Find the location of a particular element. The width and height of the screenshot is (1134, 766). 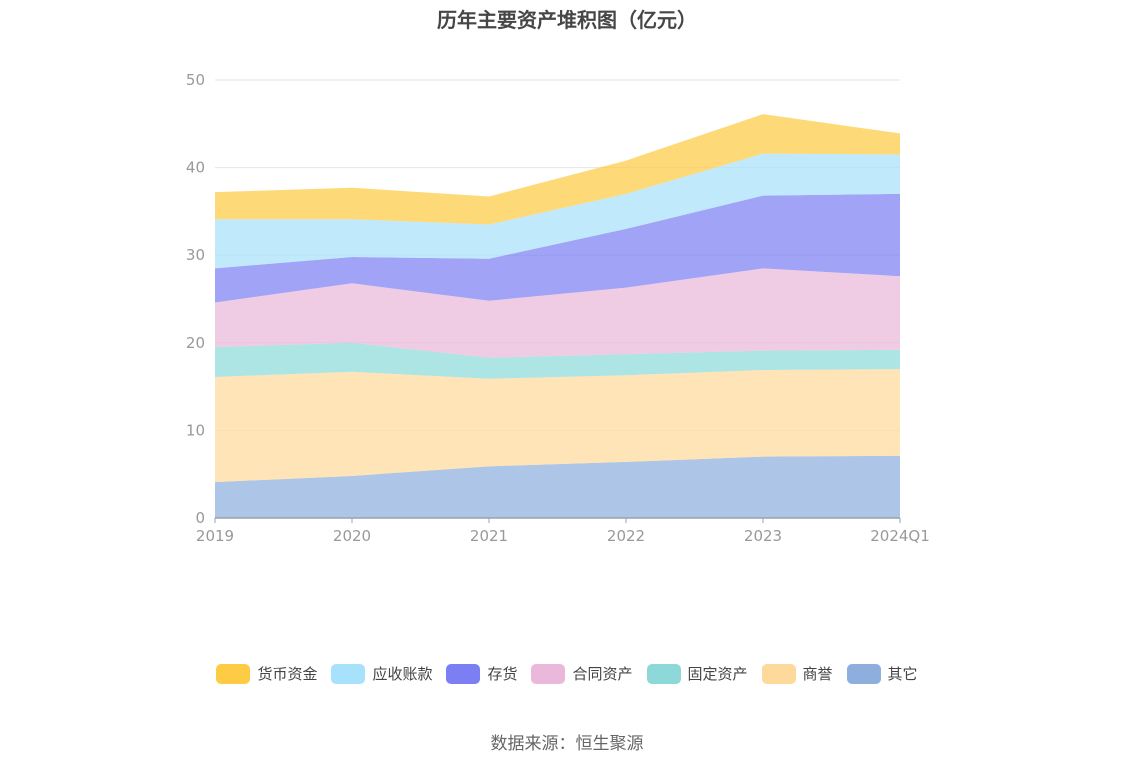

legend-item: 应收账款 is located at coordinates (381, 673).